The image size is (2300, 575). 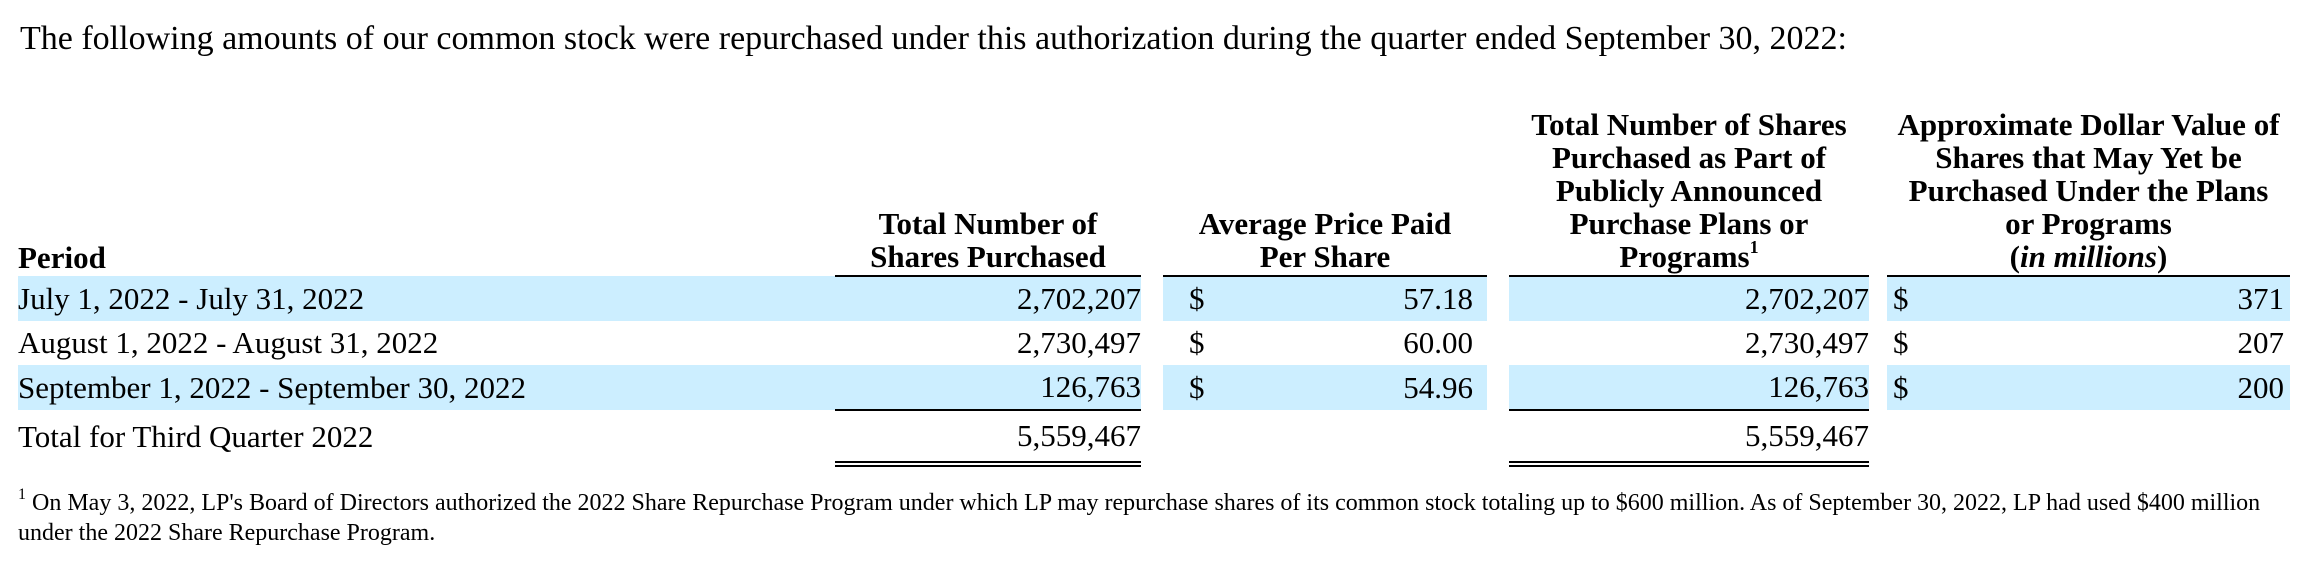 I want to click on row-price-value: 54.96, so click(x=1438, y=387).